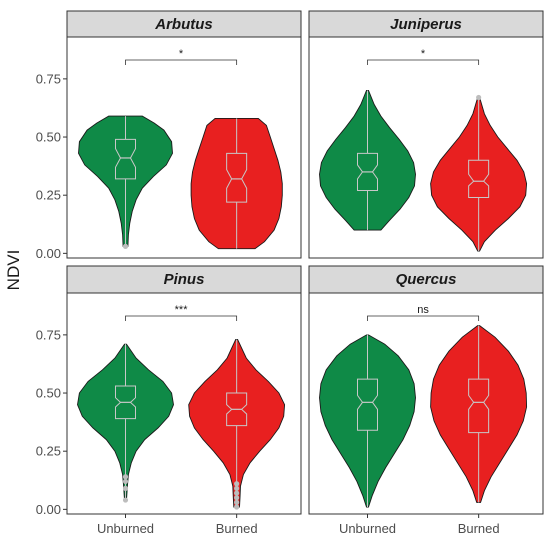  I want to click on significance-label: ns, so click(423, 310).